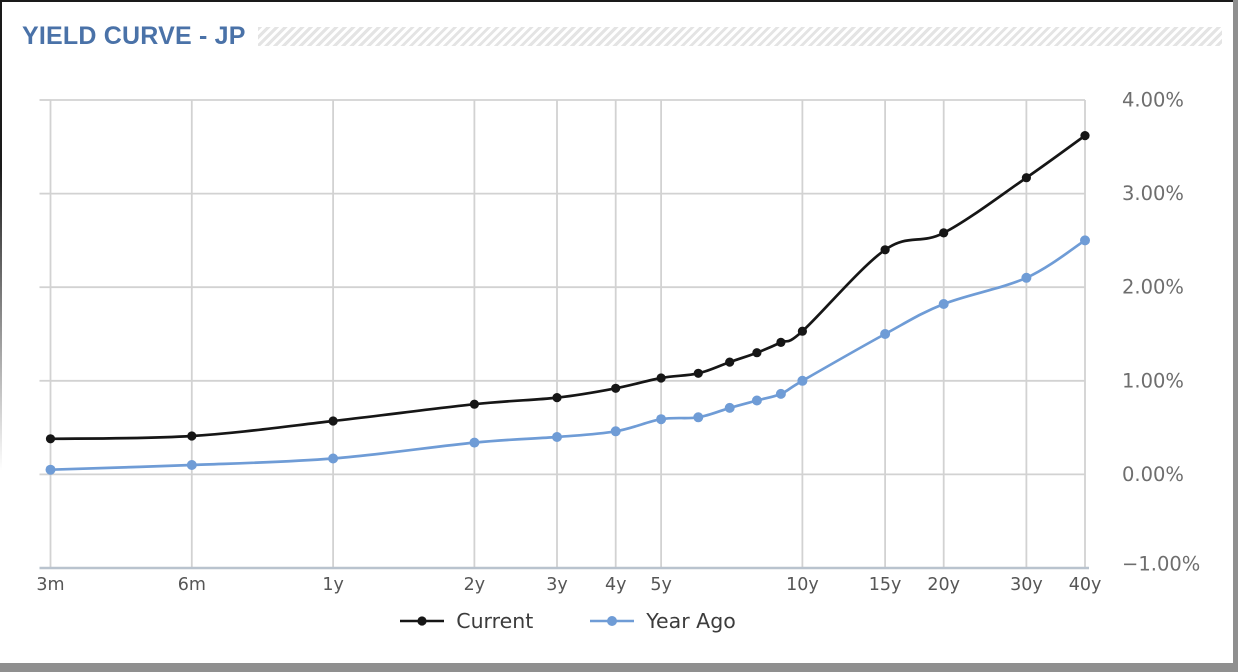  I want to click on window-border-left, so click(1, 336).